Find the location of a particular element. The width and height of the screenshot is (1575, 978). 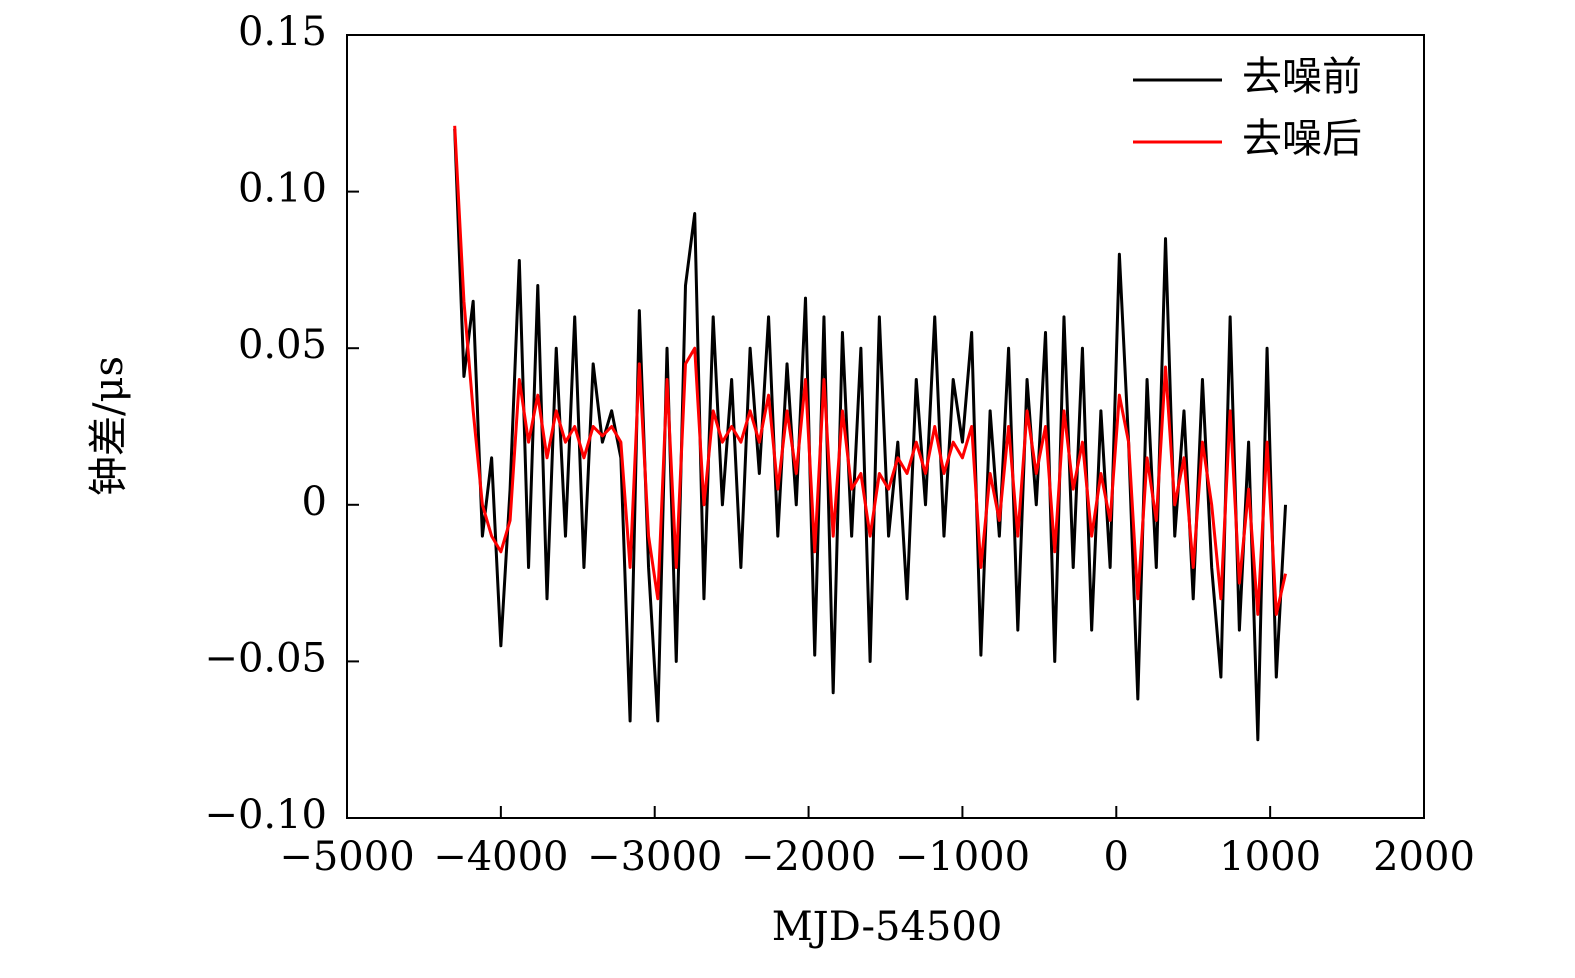

x-tick-label: −5000 is located at coordinates (346, 857).